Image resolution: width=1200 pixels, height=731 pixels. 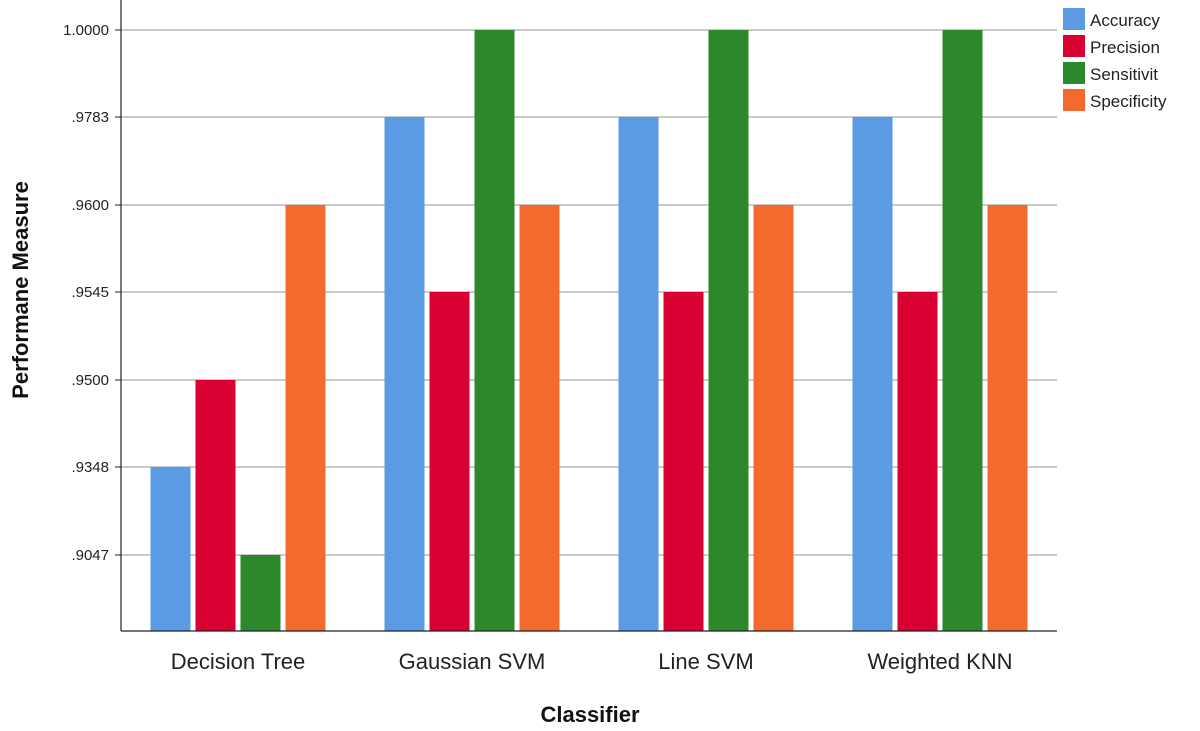 What do you see at coordinates (962, 330) in the screenshot?
I see `bar-sensitivit-weighted-knn` at bounding box center [962, 330].